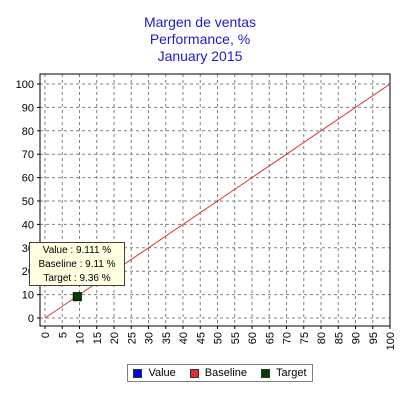  What do you see at coordinates (28, 179) in the screenshot?
I see `y-tick-label: 60` at bounding box center [28, 179].